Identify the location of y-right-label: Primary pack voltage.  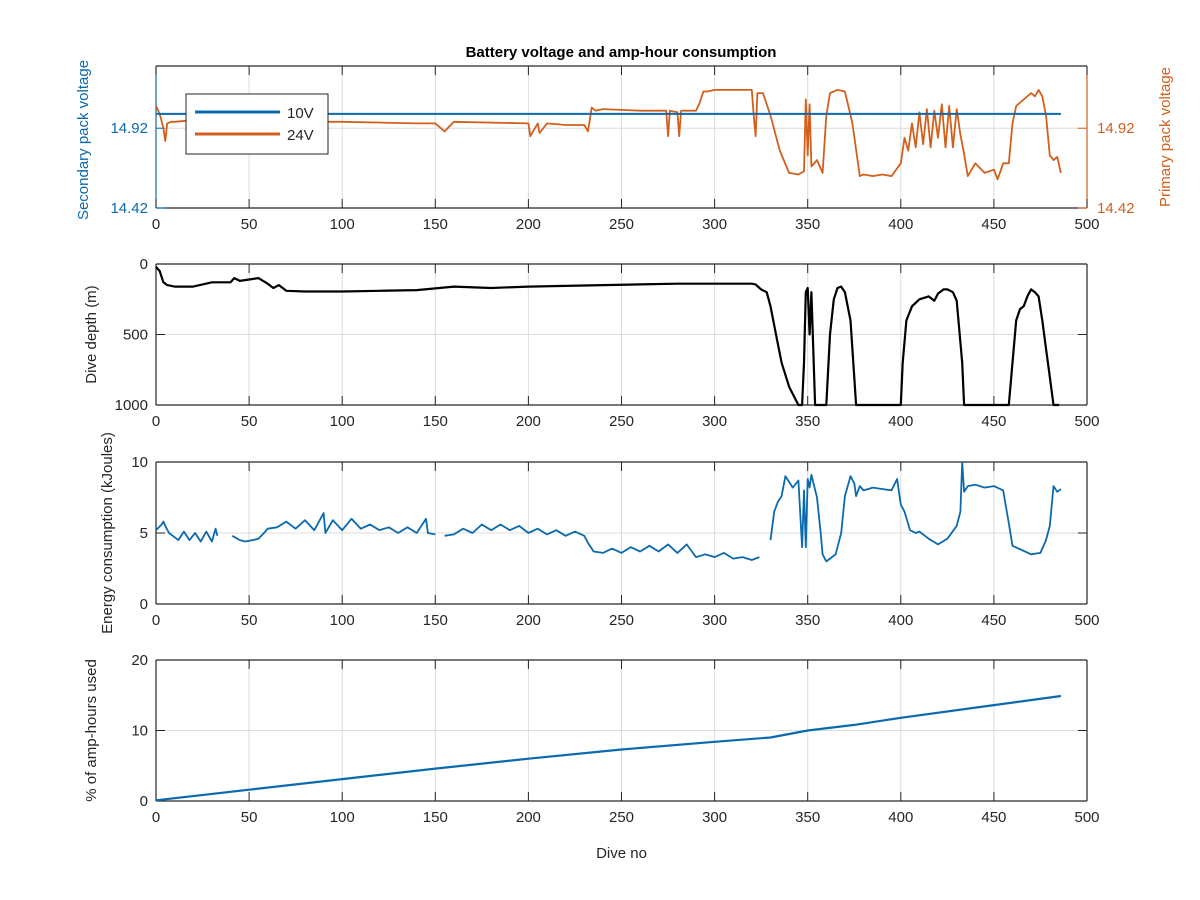
(1165, 137).